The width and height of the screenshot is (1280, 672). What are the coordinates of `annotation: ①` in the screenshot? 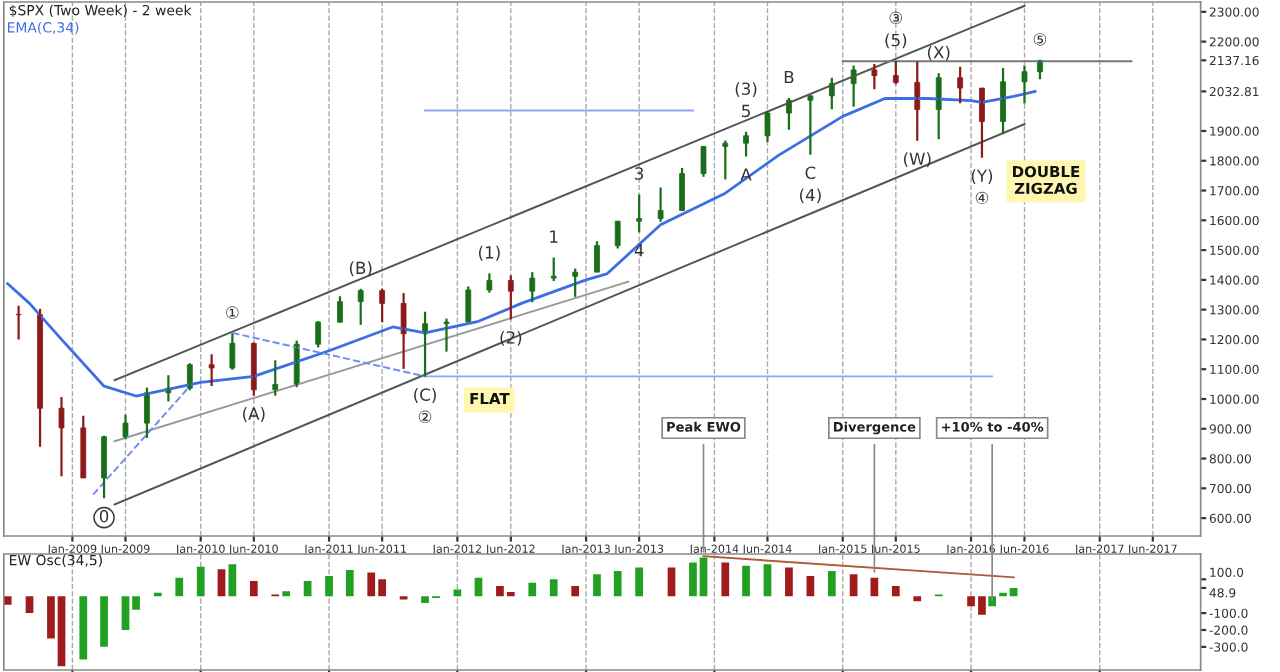 It's located at (232, 312).